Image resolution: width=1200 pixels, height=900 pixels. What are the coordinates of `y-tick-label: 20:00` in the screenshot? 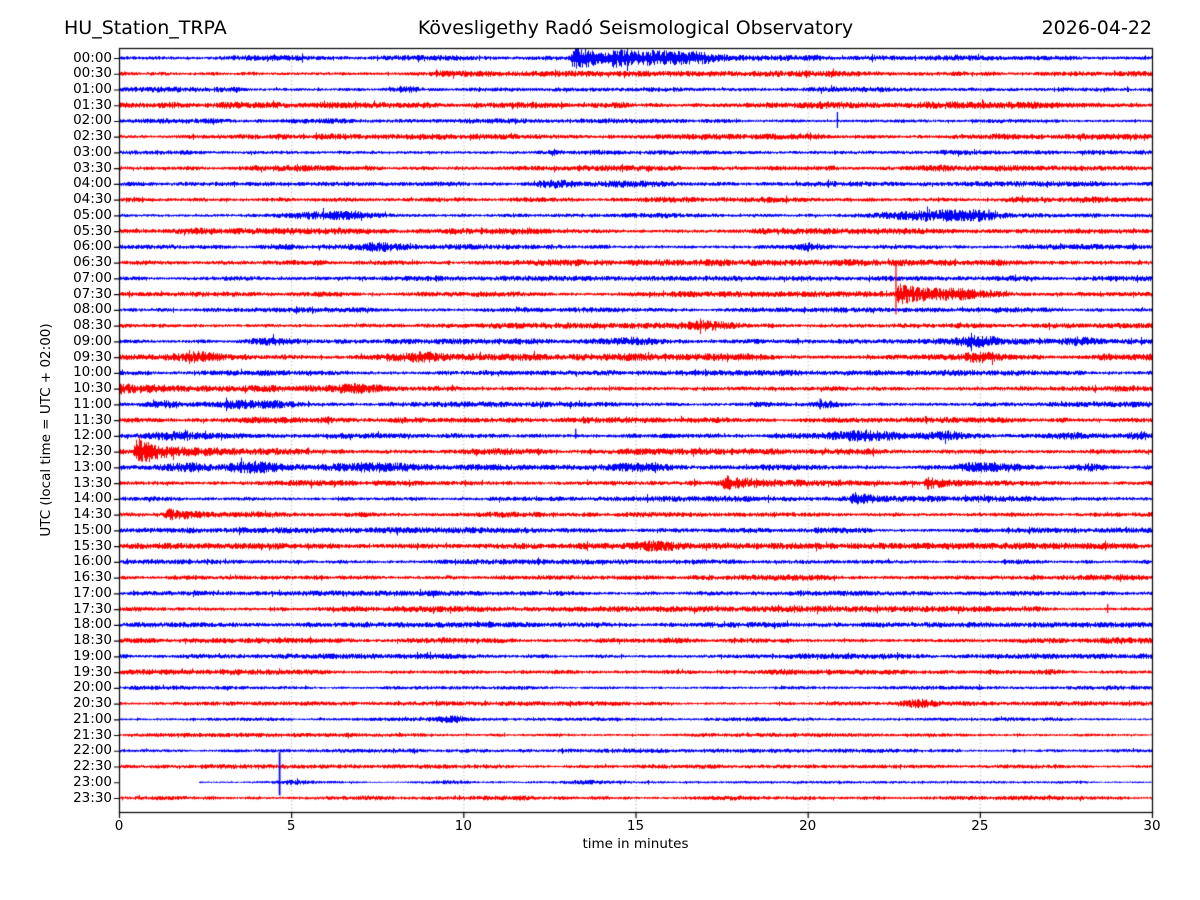 It's located at (92, 687).